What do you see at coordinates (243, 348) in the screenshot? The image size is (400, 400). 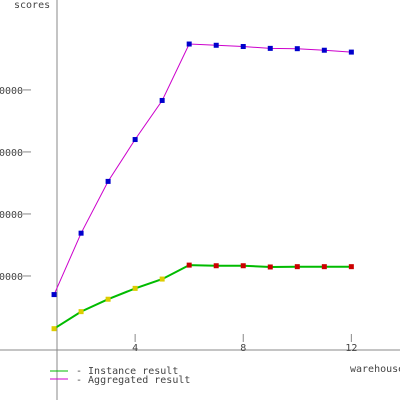 I see `x-tick-label: 8` at bounding box center [243, 348].